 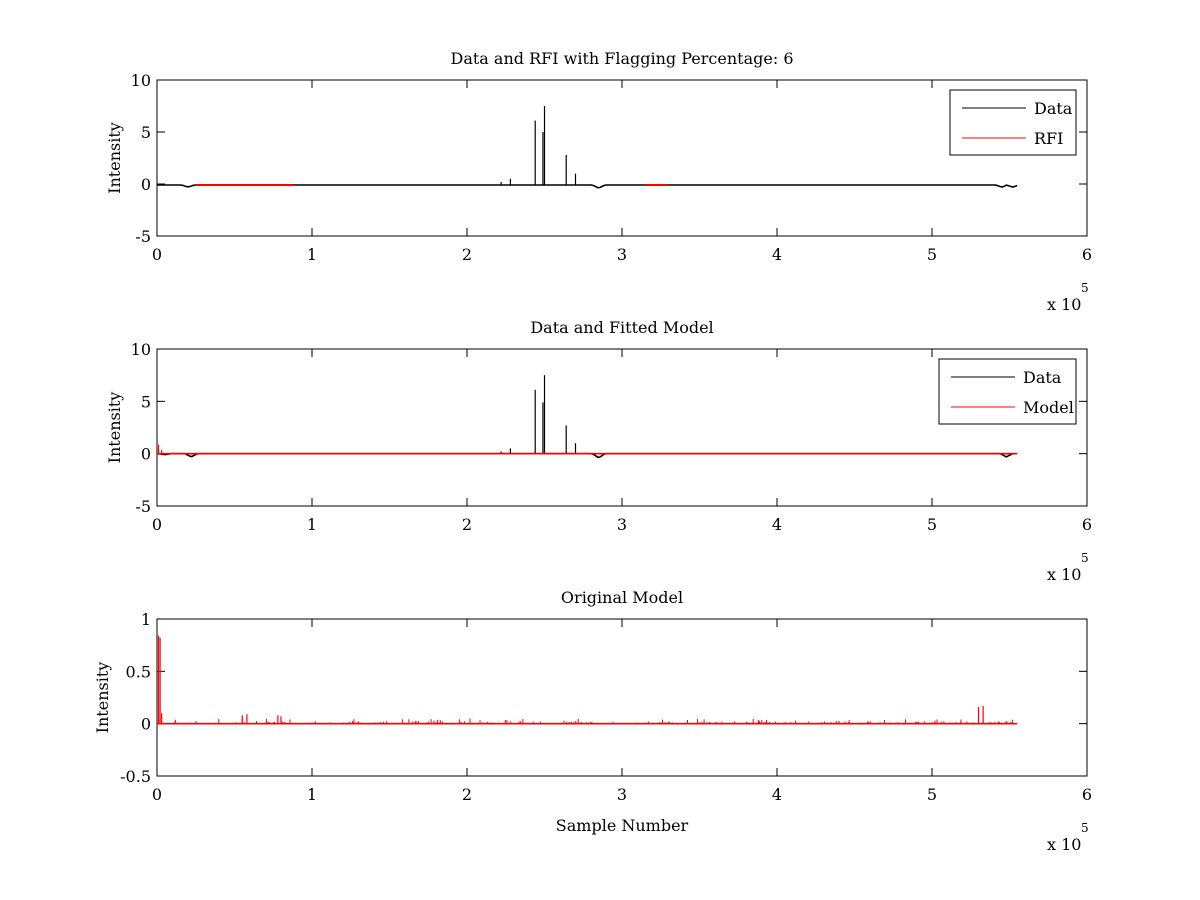 I want to click on legend-label: RFI, so click(x=1048, y=138).